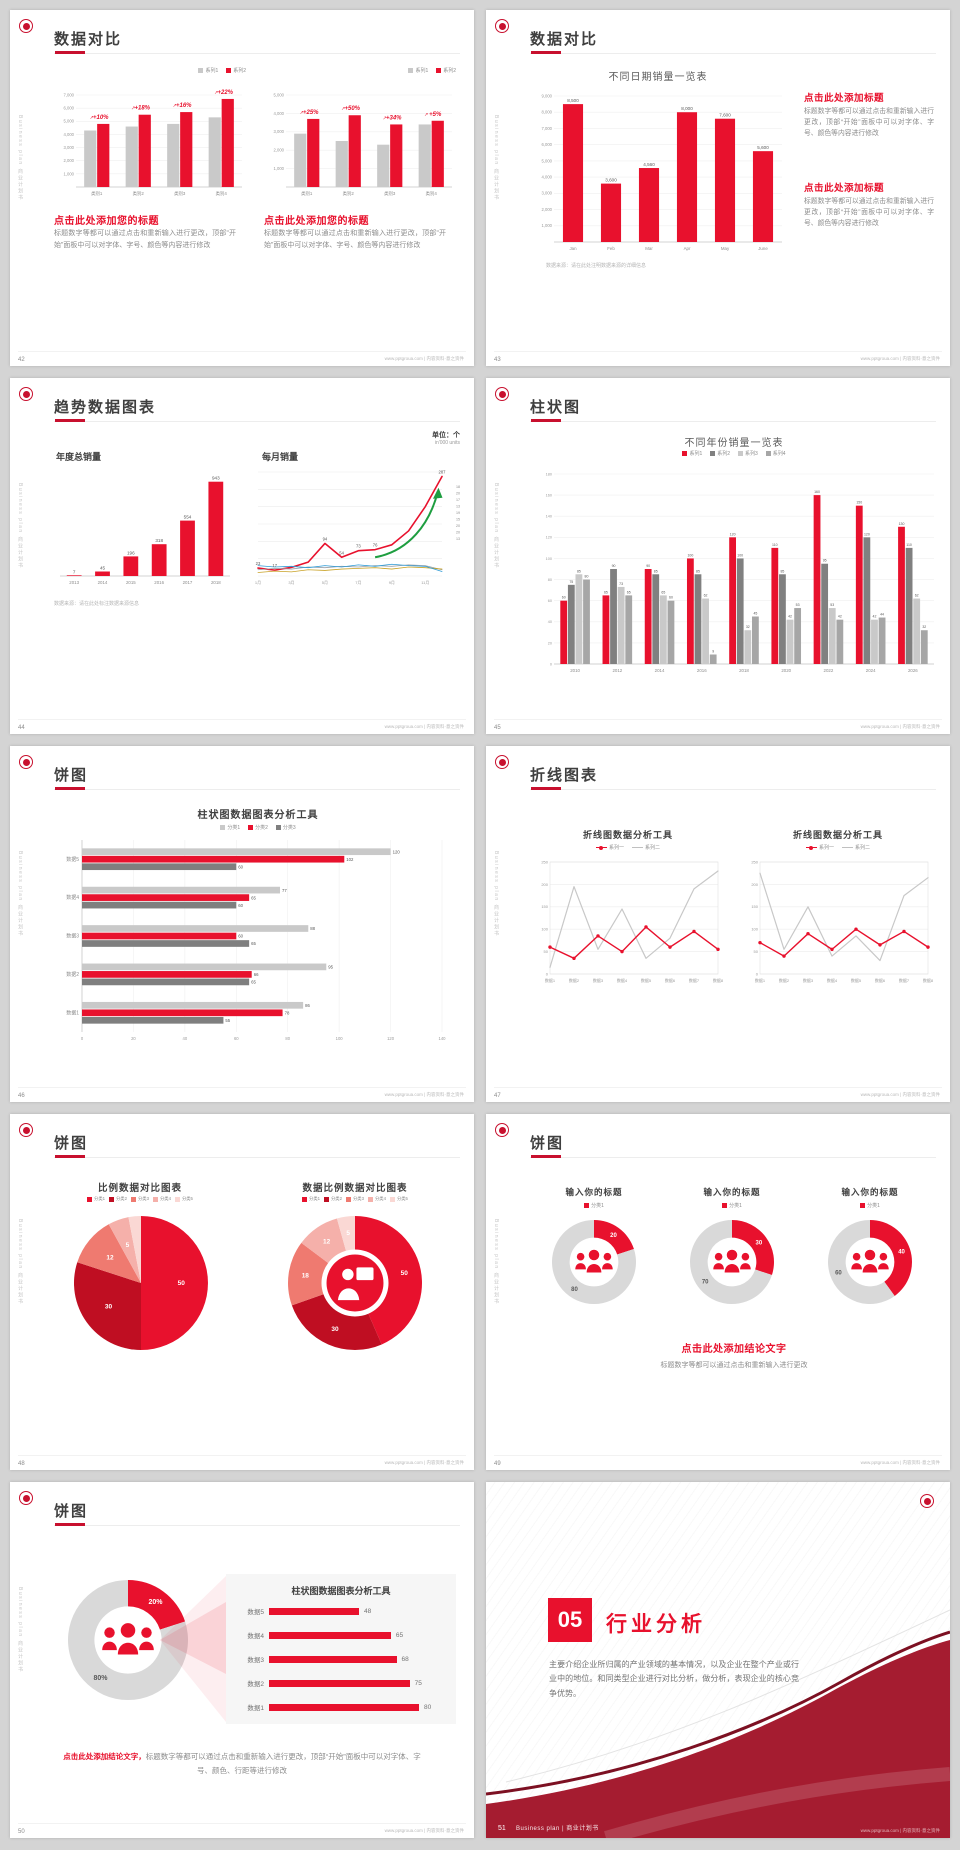 This screenshot has height=1850, width=960. Describe the element at coordinates (656, 1624) in the screenshot. I see `section-title: 行业分析` at that location.